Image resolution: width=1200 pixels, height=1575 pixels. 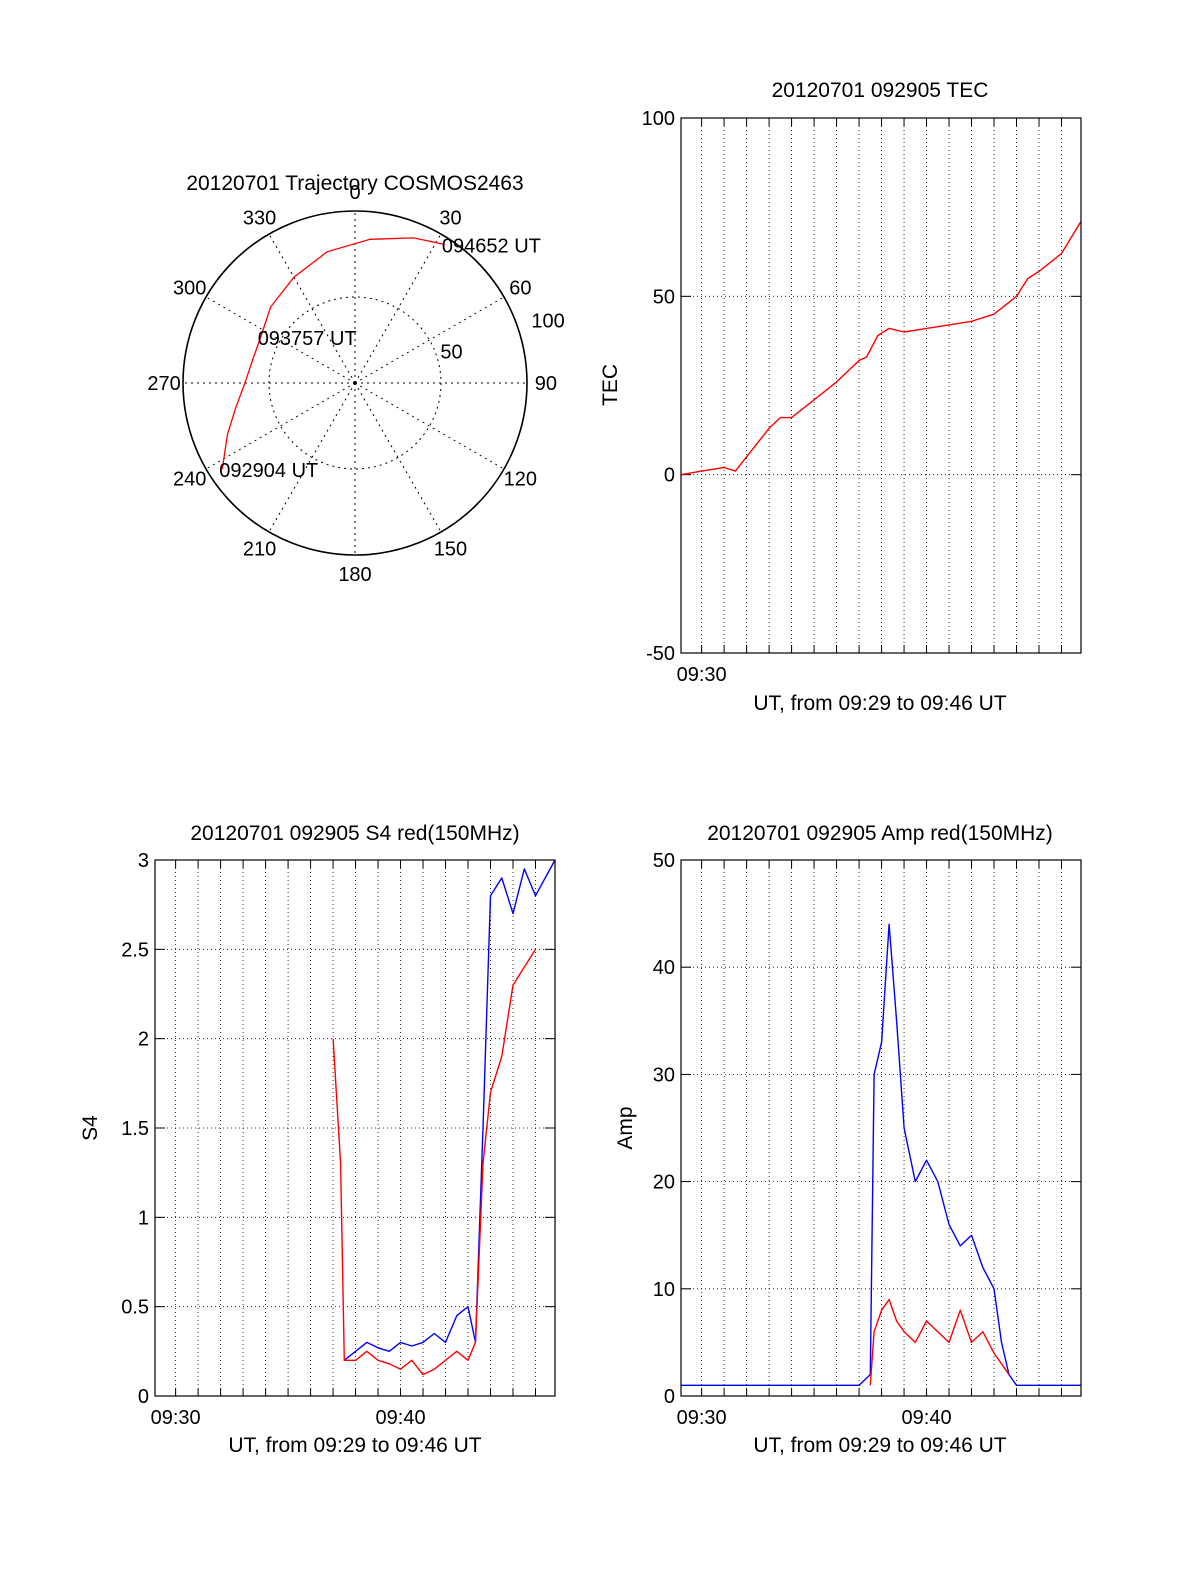 I want to click on amp-title: 20120701 092905 Amp red(150MHz), so click(x=880, y=833).